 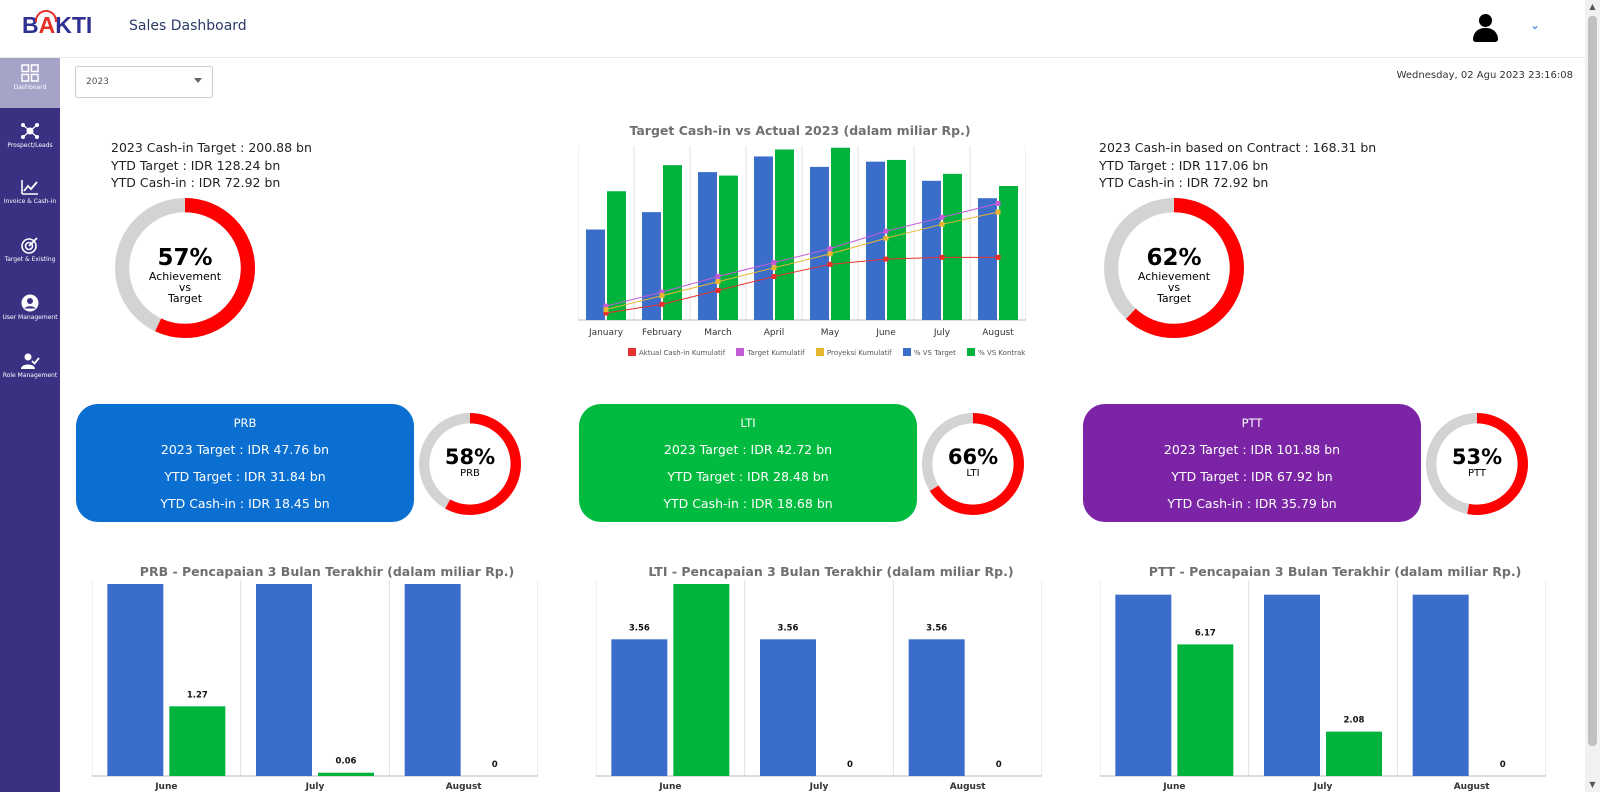 I want to click on kpi-line: YTD Target : IDR 128.24 bn, so click(x=196, y=165).